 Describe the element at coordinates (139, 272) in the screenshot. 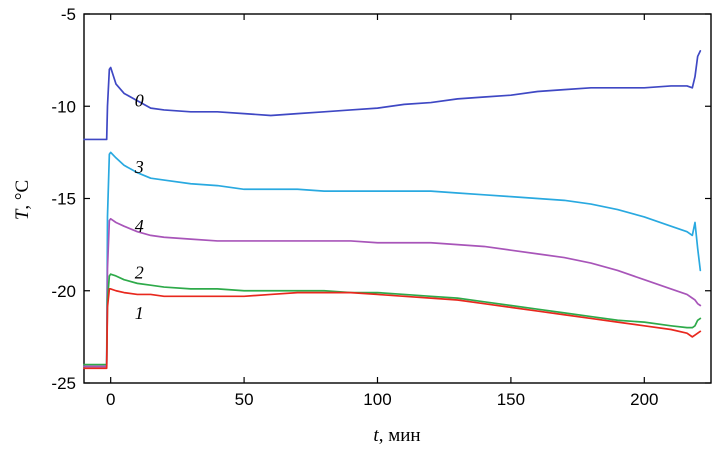

I see `series-label-2: 2` at that location.